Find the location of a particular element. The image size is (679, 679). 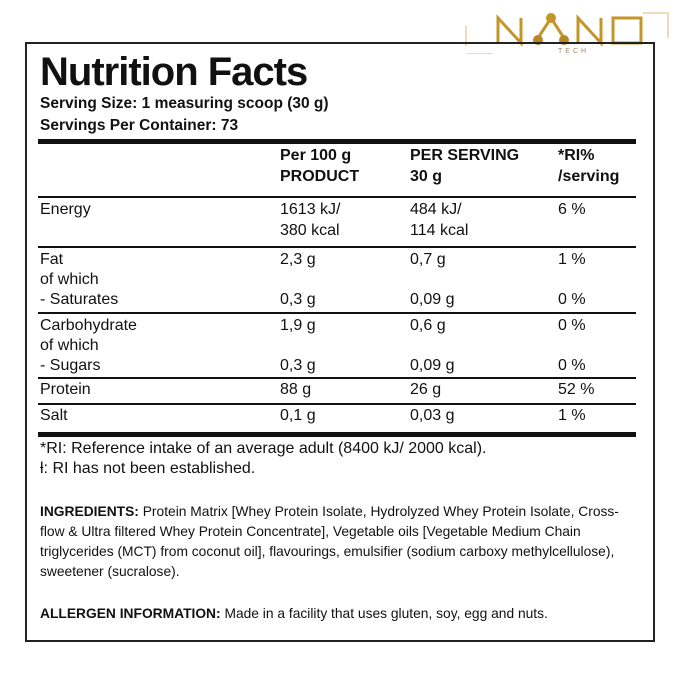

ingredients-label: INGREDIENTS: is located at coordinates (89, 511).